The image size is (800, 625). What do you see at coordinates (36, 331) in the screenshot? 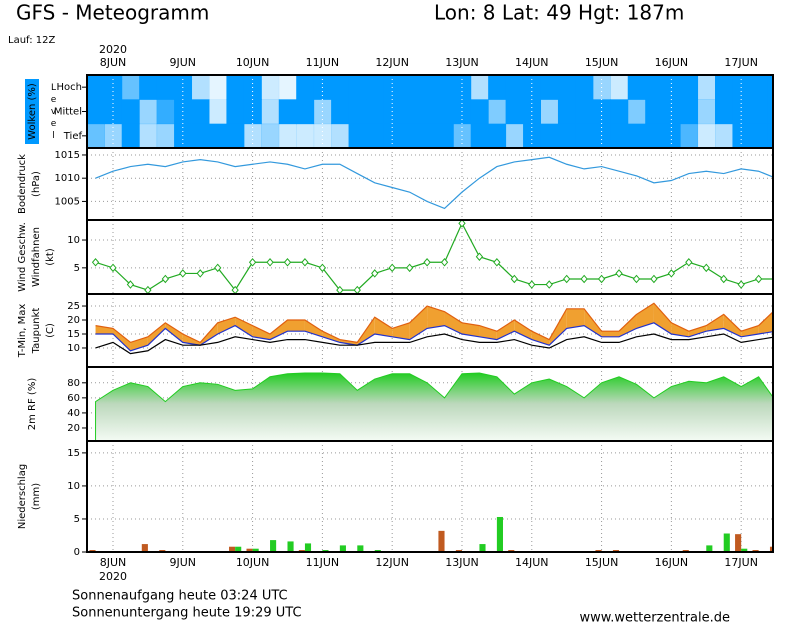
I see `y-axis-title: Taupunkt` at bounding box center [36, 331].